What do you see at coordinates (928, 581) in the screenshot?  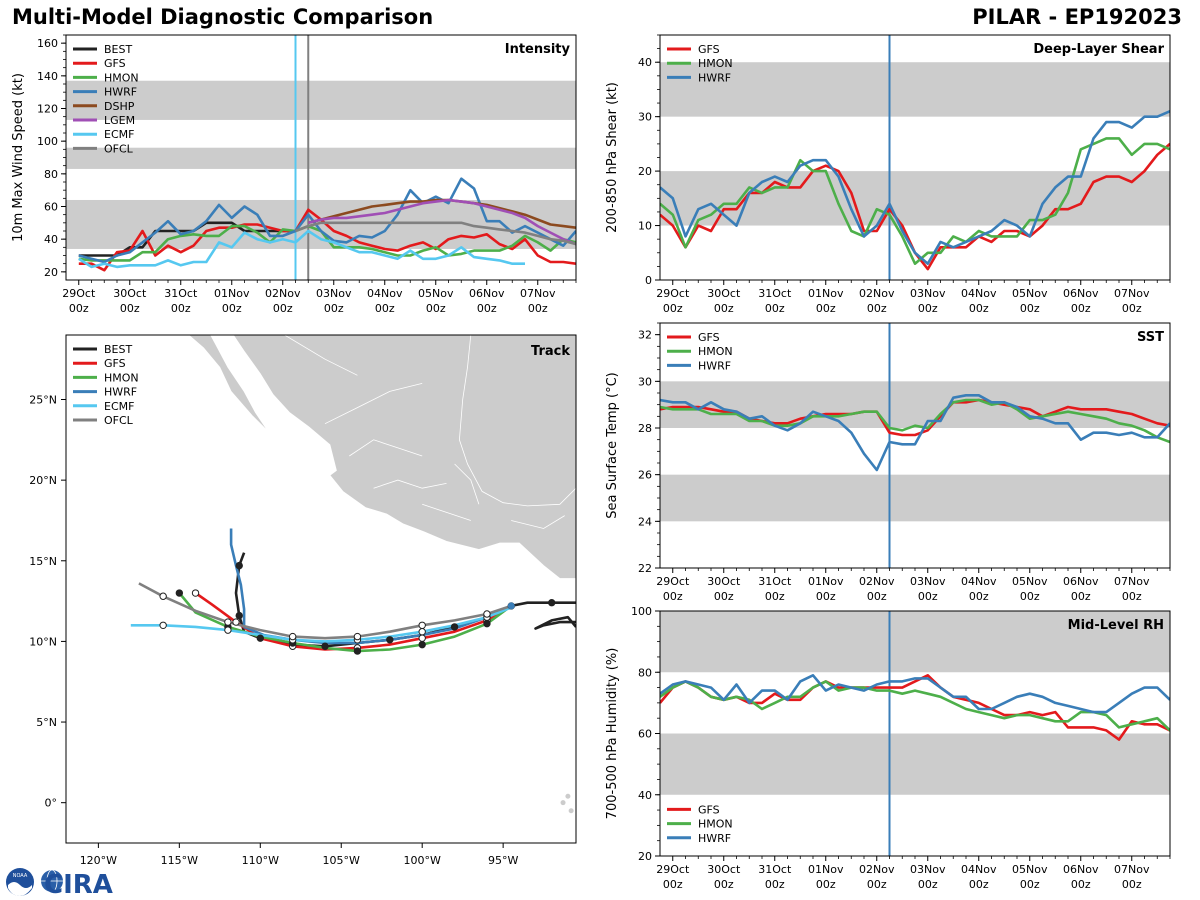 I see `x-tick-day-label: 03Nov` at bounding box center [928, 581].